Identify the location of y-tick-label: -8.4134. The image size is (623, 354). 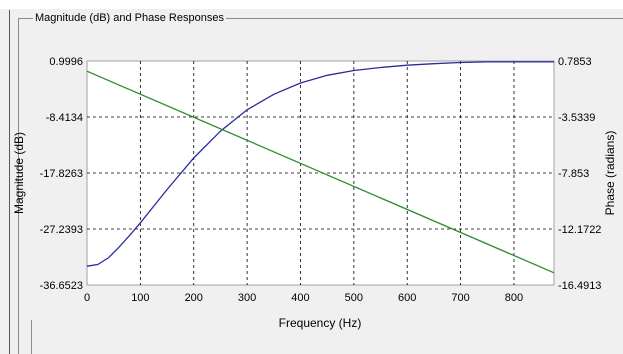
(64, 118).